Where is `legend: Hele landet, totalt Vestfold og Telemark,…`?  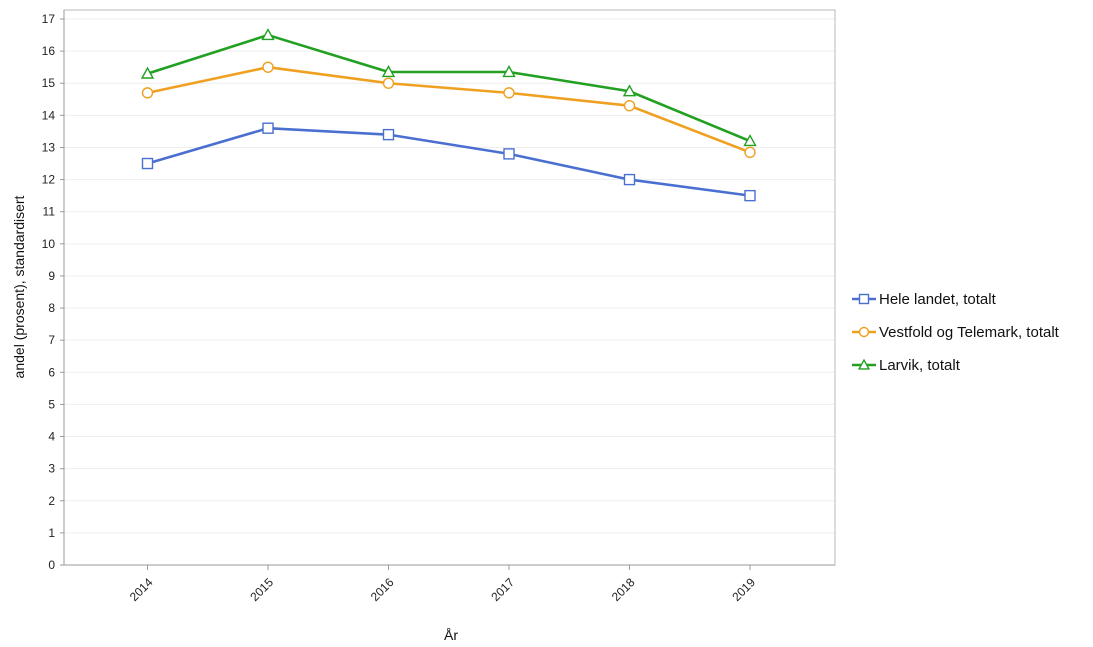 legend: Hele landet, totalt Vestfold og Telemark,… is located at coordinates (956, 332).